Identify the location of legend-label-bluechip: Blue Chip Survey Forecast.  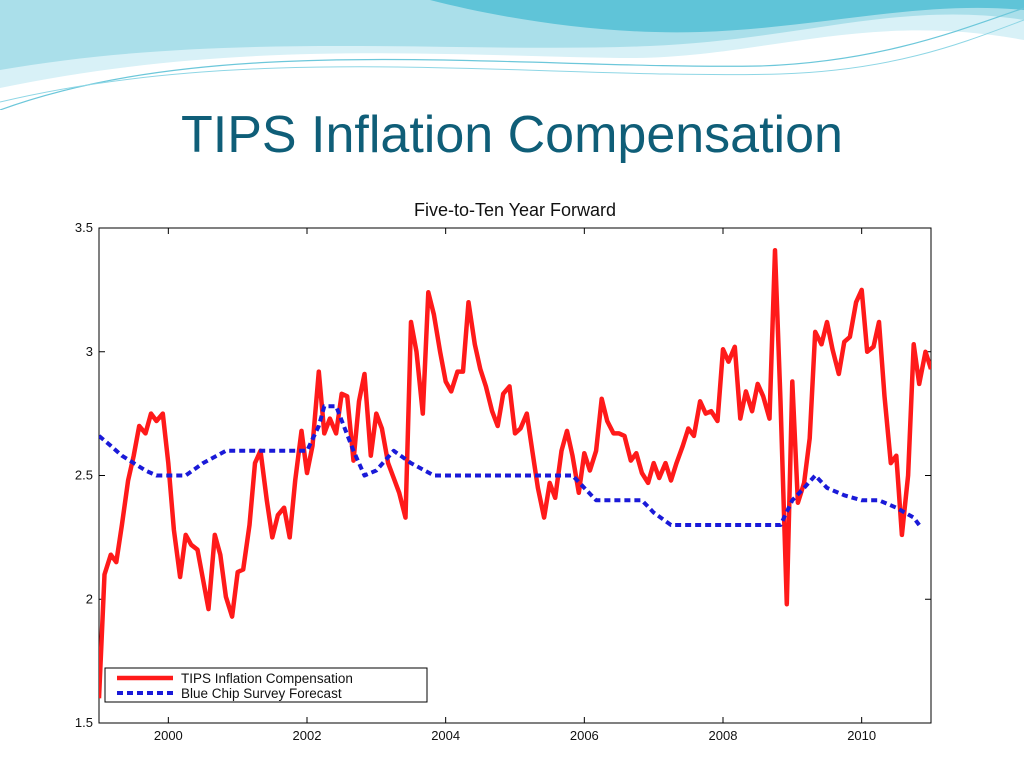
(261, 693).